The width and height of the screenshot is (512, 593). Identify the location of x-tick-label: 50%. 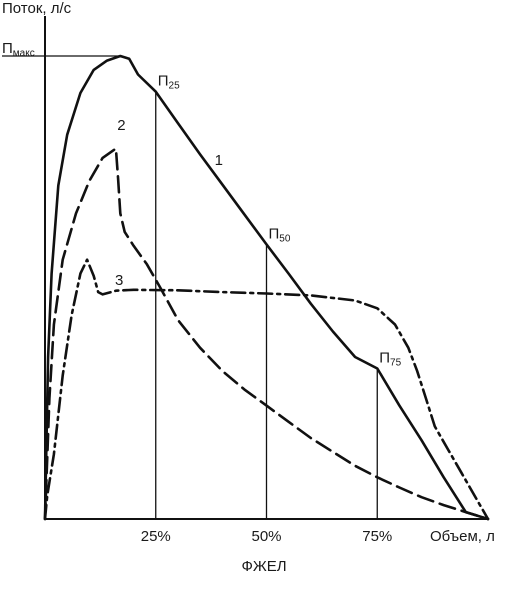
(266, 536).